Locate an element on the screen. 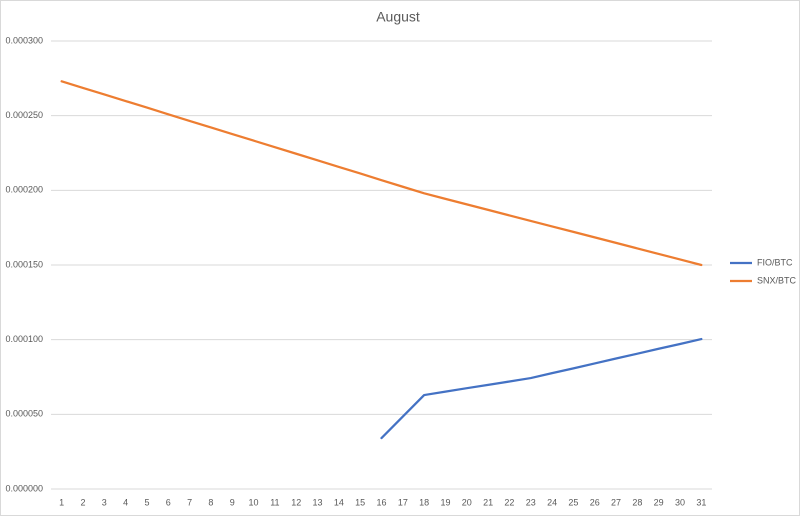 The image size is (800, 516). x-tick-label: 7 is located at coordinates (189, 502).